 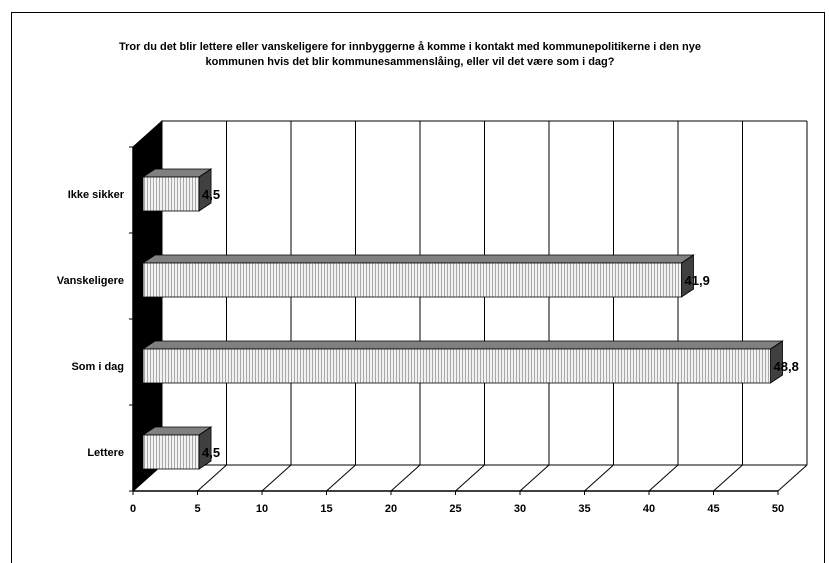 I want to click on x-tick-label: 35, so click(x=584, y=509).